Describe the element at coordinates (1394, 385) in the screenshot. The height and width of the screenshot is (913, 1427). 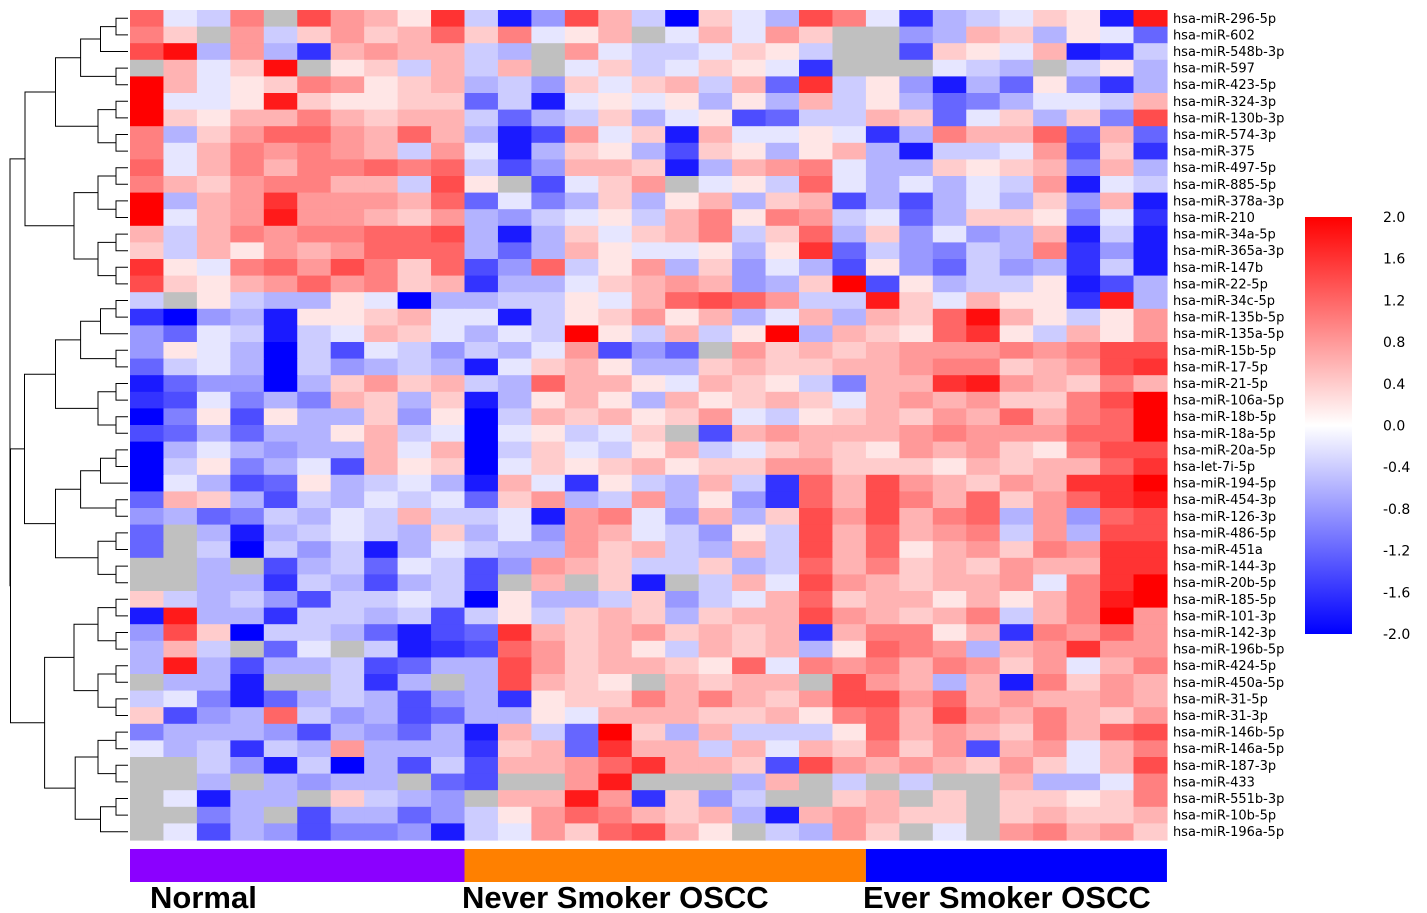
I see `colorbar-tick-label: 0.4` at that location.